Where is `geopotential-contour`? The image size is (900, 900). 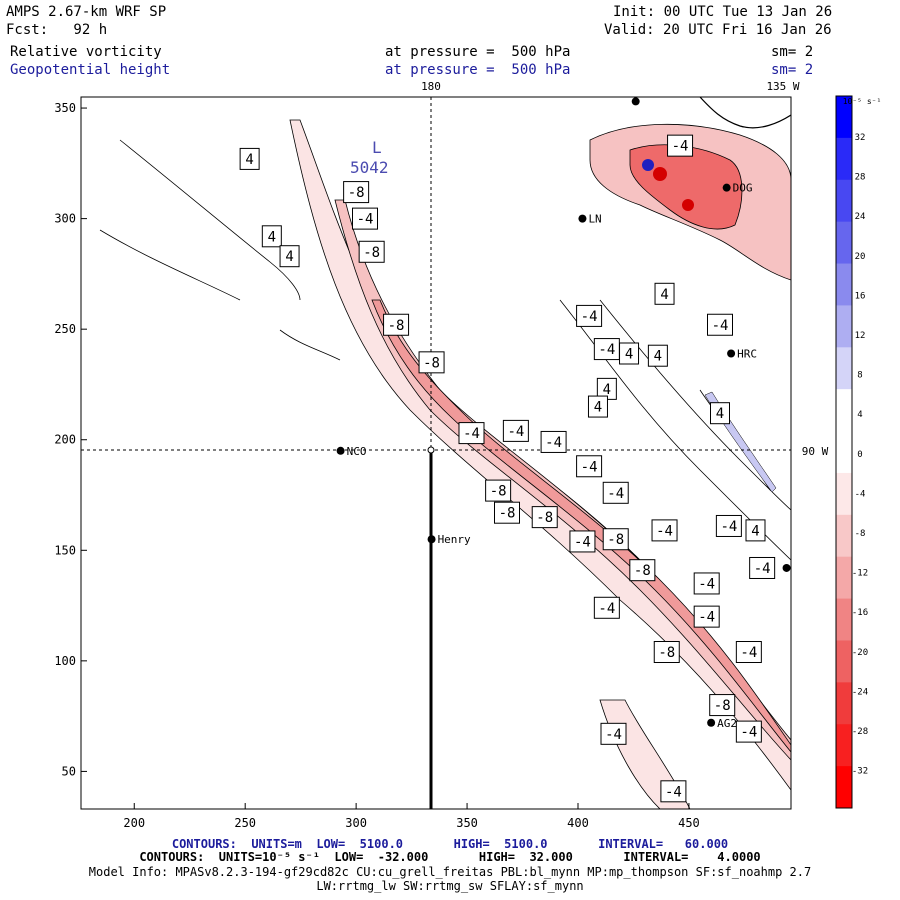
geopotential-contour is located at coordinates (745, 113).